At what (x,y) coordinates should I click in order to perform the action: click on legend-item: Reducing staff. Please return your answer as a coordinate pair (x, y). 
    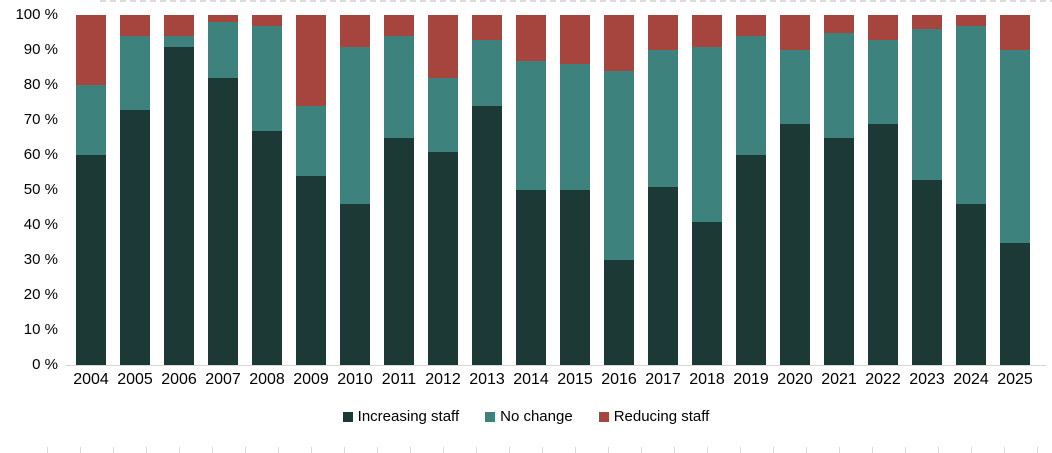
    Looking at the image, I should click on (654, 417).